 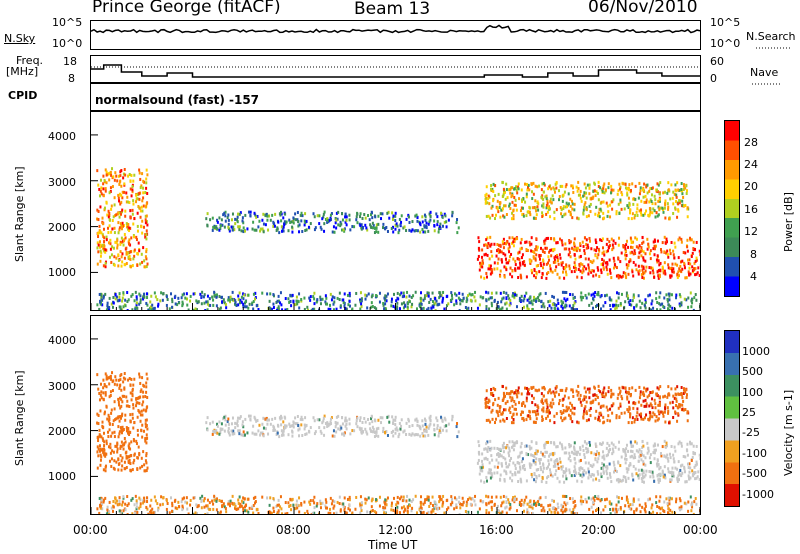 What do you see at coordinates (764, 72) in the screenshot?
I see `nave-label: Nave` at bounding box center [764, 72].